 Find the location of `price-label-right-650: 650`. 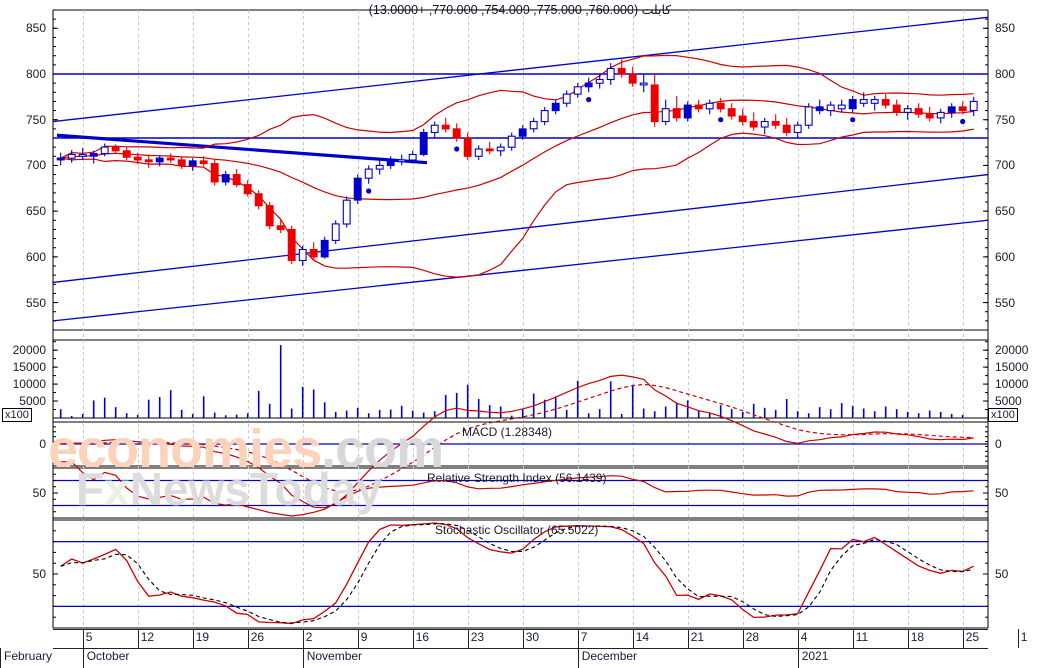

price-label-right-650: 650 is located at coordinates (1005, 211).